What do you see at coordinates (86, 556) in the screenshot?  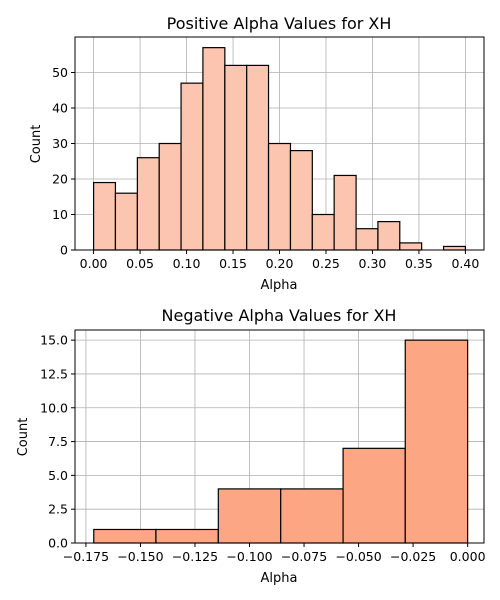 I see `x-tick-label: −0.175` at bounding box center [86, 556].